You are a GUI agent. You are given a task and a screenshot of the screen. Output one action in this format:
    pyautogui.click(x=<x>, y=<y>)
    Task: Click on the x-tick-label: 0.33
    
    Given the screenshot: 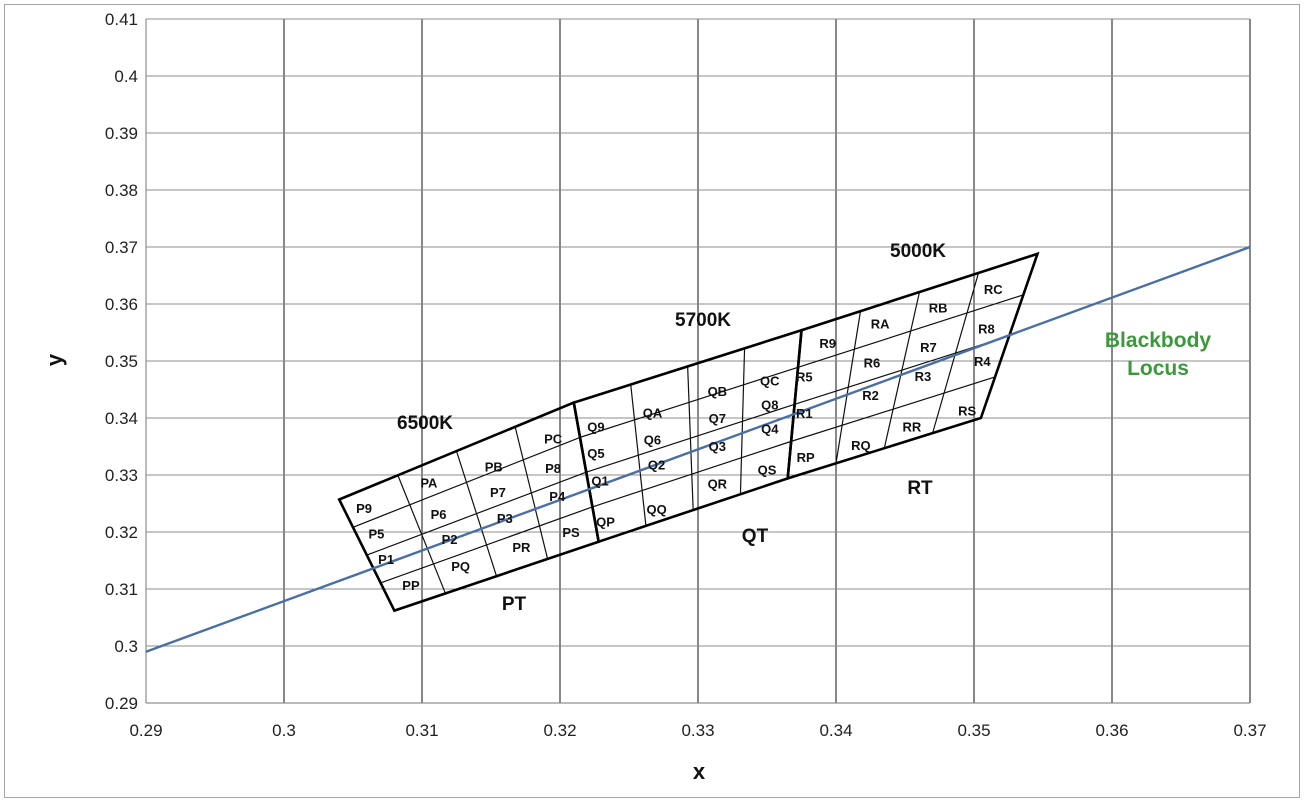 What is the action you would take?
    pyautogui.click(x=697, y=730)
    